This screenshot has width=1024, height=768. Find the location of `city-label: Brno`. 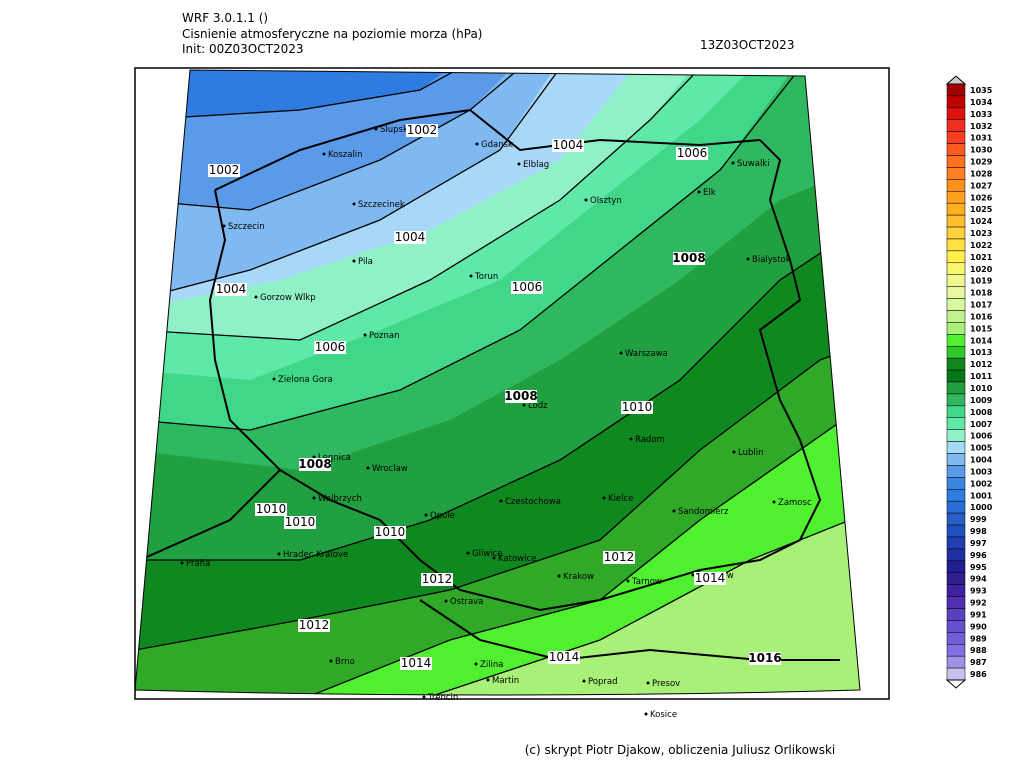

city-label: Brno is located at coordinates (345, 662).